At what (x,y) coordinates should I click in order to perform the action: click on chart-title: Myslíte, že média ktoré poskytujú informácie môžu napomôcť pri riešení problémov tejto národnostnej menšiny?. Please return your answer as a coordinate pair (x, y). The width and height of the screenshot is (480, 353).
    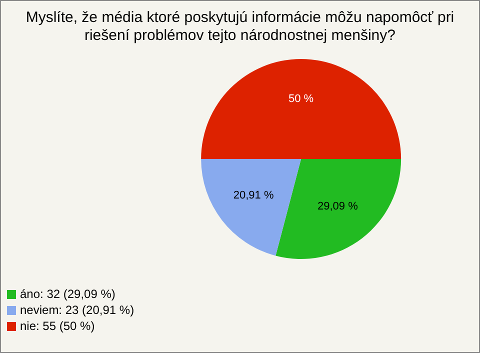
    Looking at the image, I should click on (240, 27).